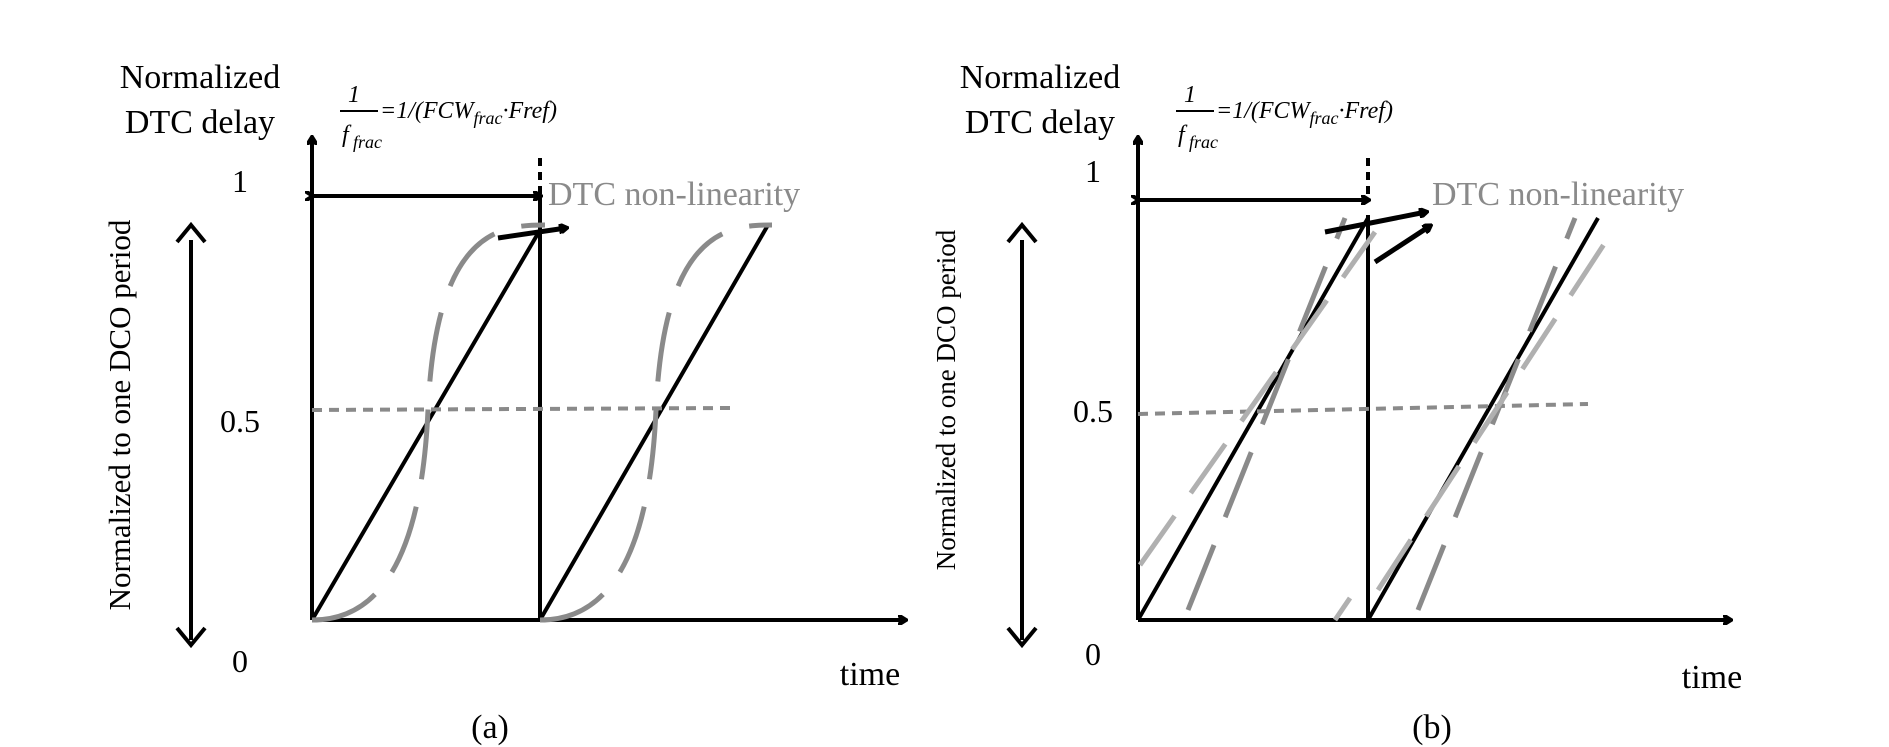  I want to click on panel-b-formula-denominator: f, so click(1183, 135).